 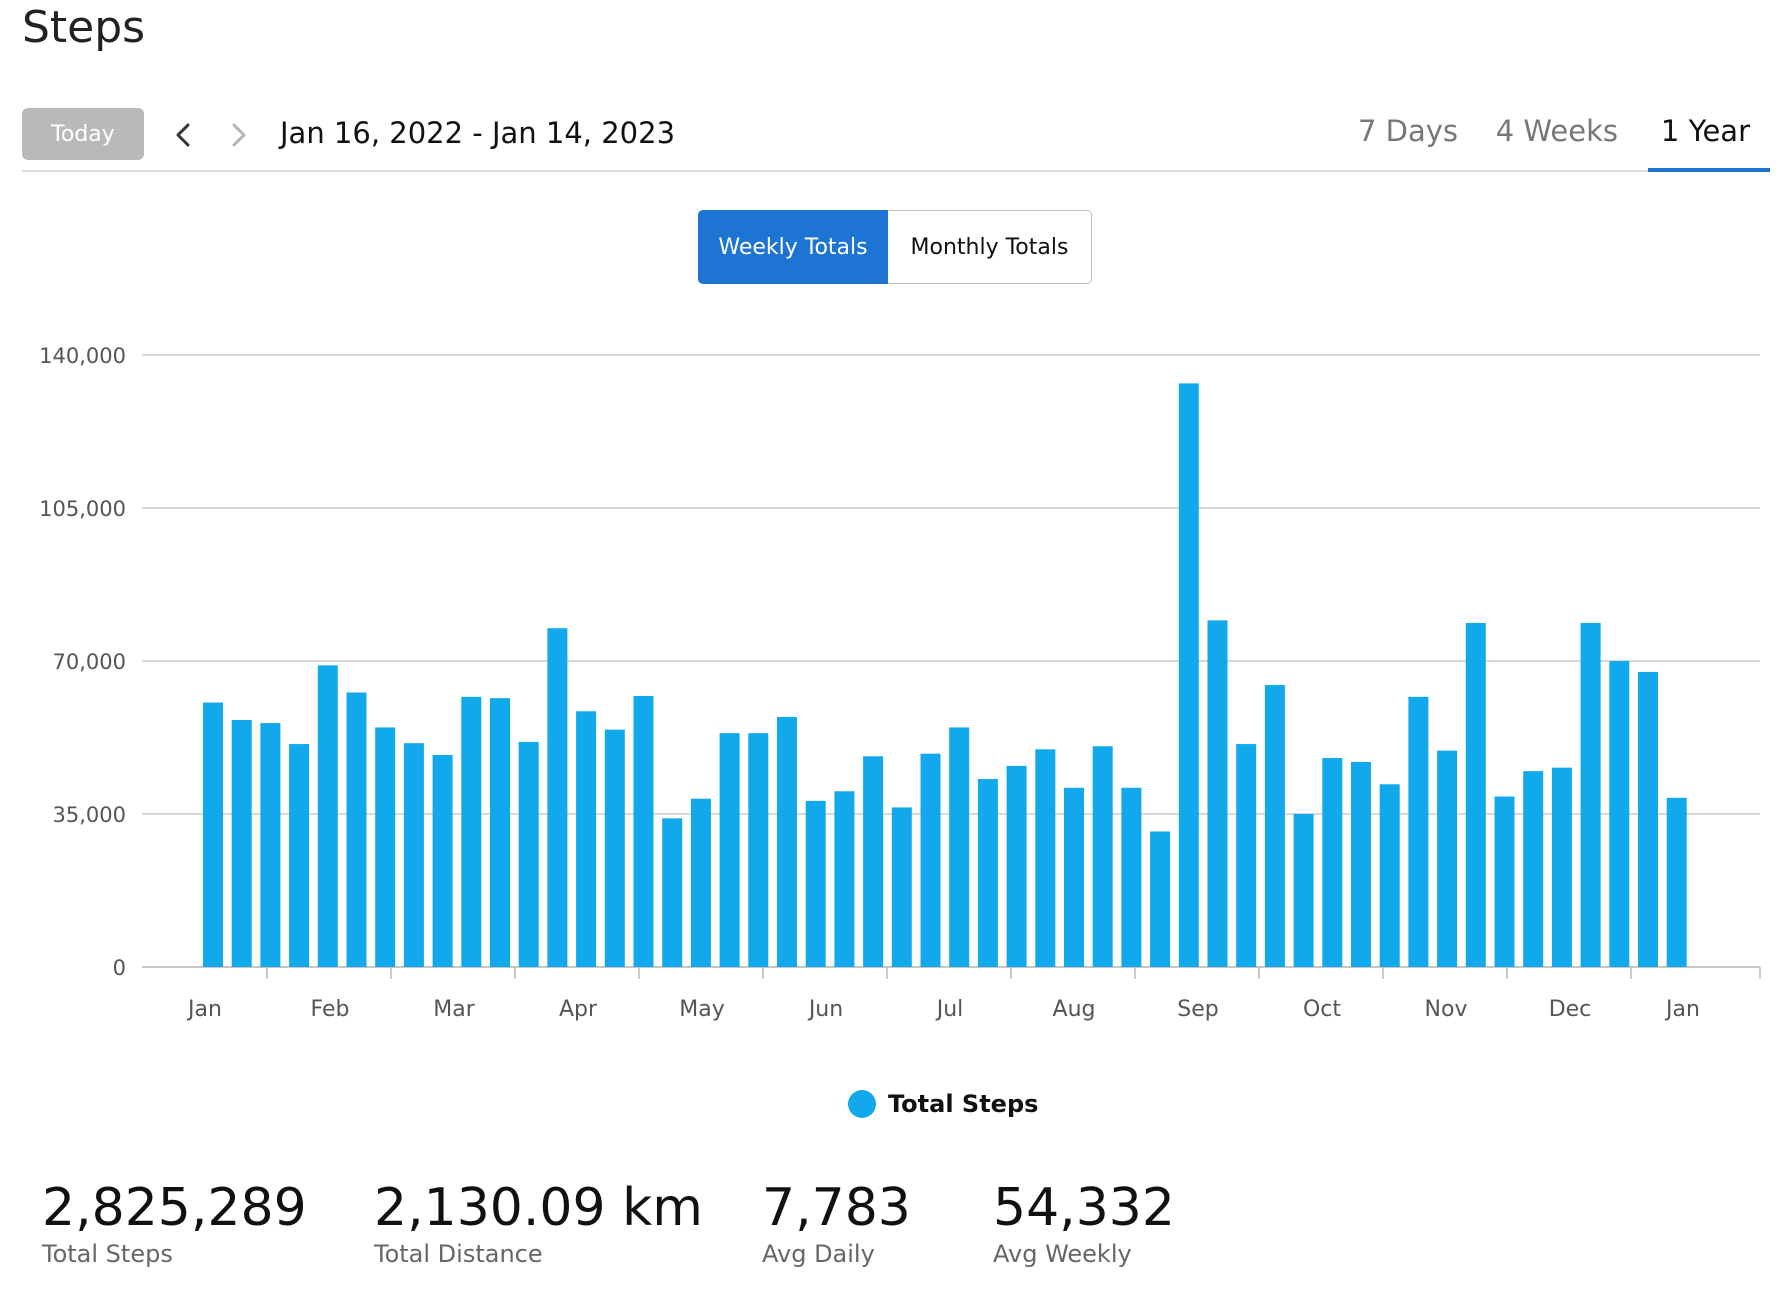 I want to click on y-tick-label: 105,000, so click(x=82, y=509).